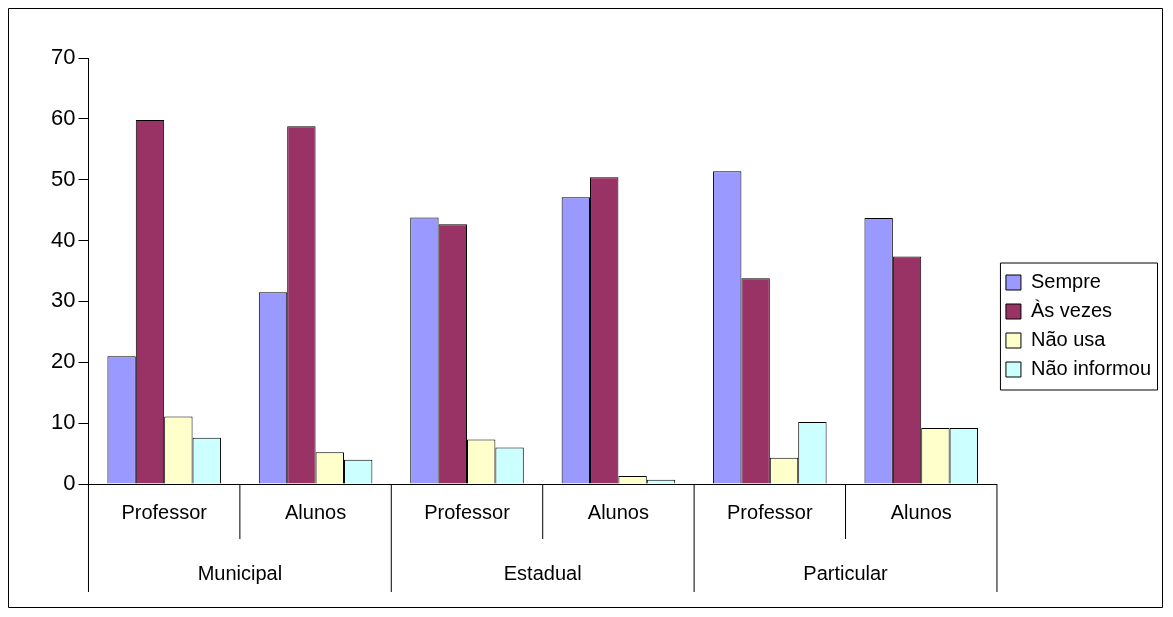  What do you see at coordinates (63, 57) in the screenshot?
I see `y-tick-label: 70` at bounding box center [63, 57].